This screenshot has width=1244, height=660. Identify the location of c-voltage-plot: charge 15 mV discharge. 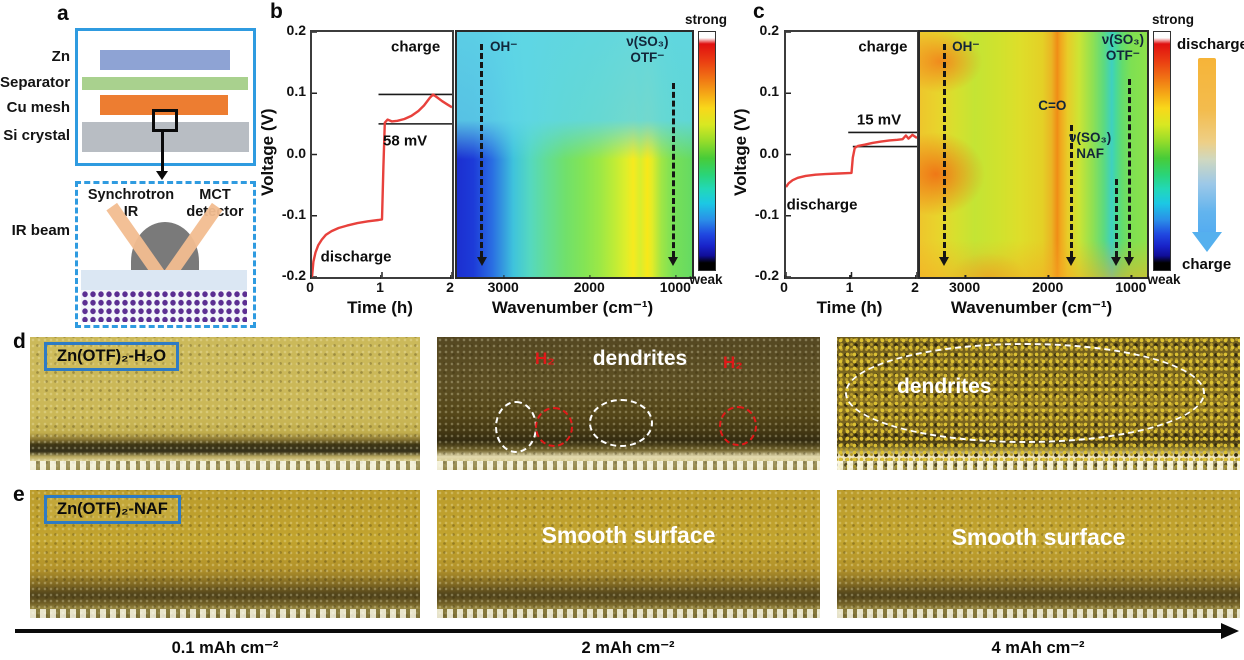
(851, 154).